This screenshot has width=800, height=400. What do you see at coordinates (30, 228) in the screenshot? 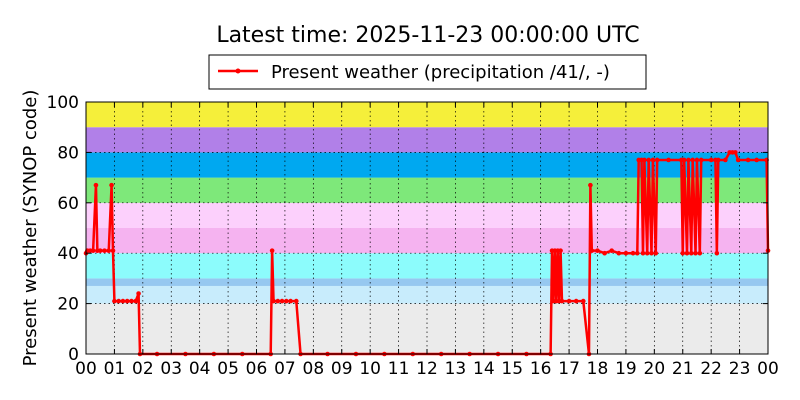
I see `y-axis-label: Present weather (SYNOP code)` at bounding box center [30, 228].